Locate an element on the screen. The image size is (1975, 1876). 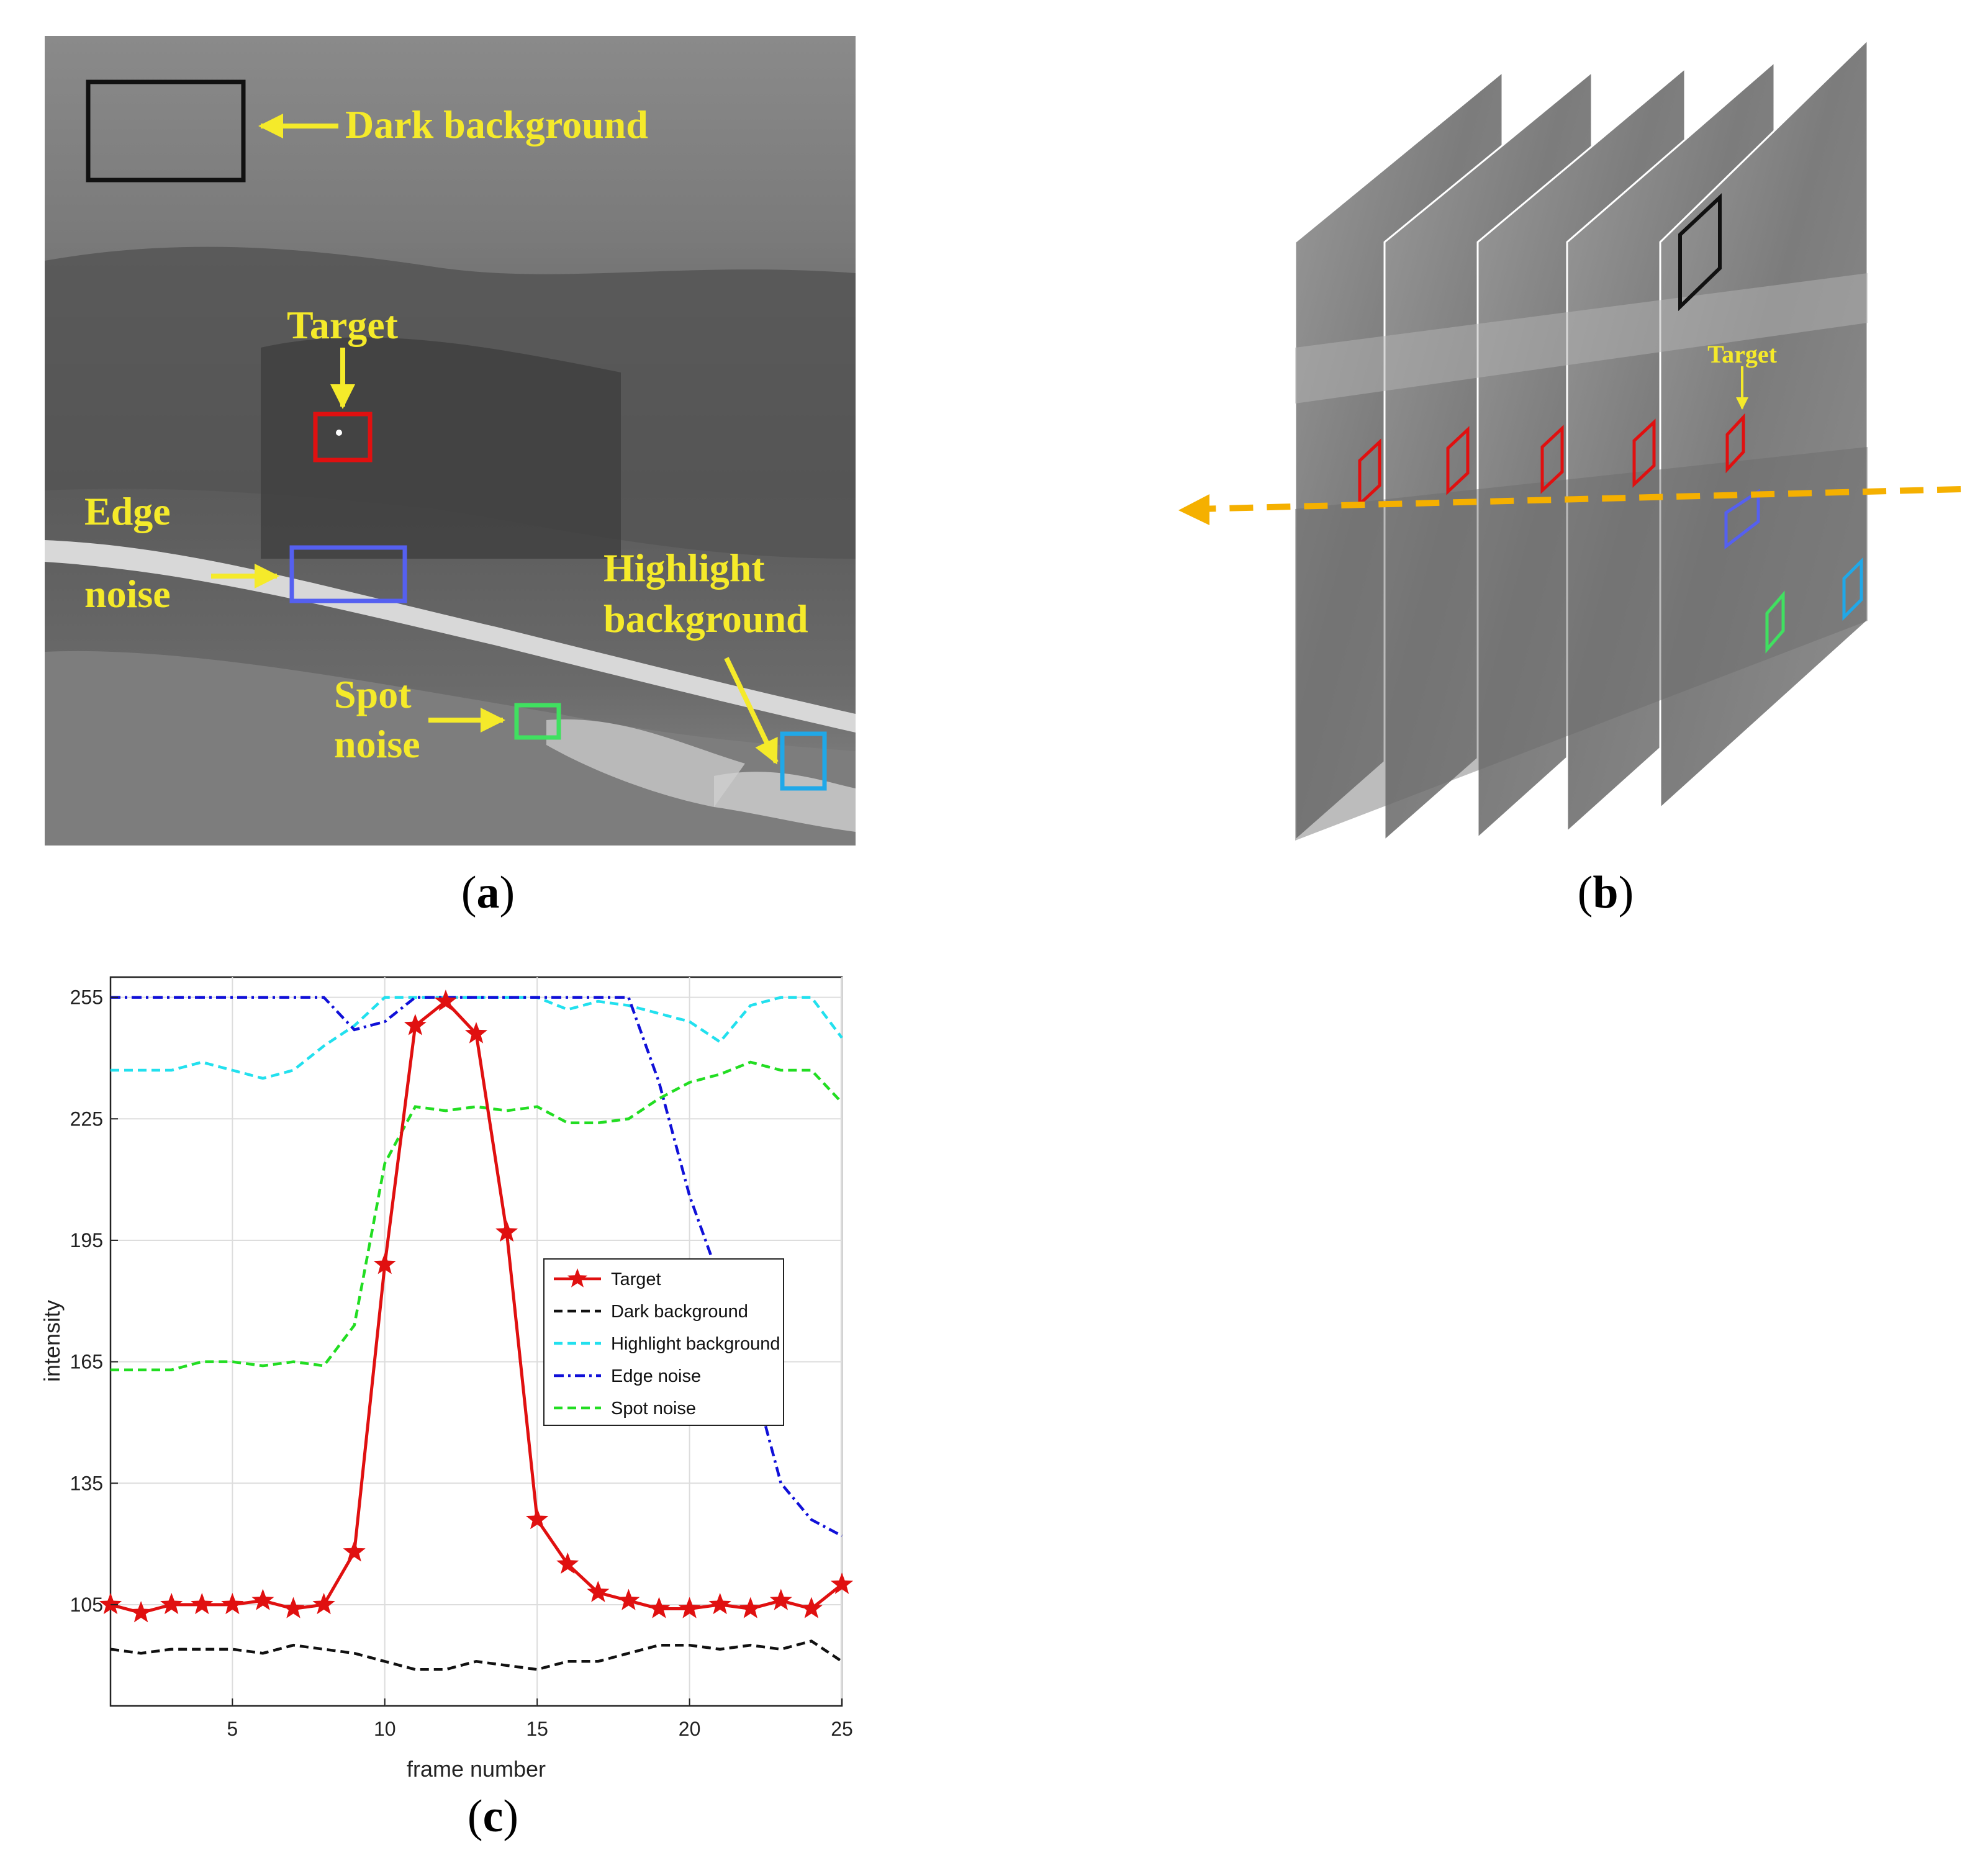
ground is located at coordinates (451, 748).